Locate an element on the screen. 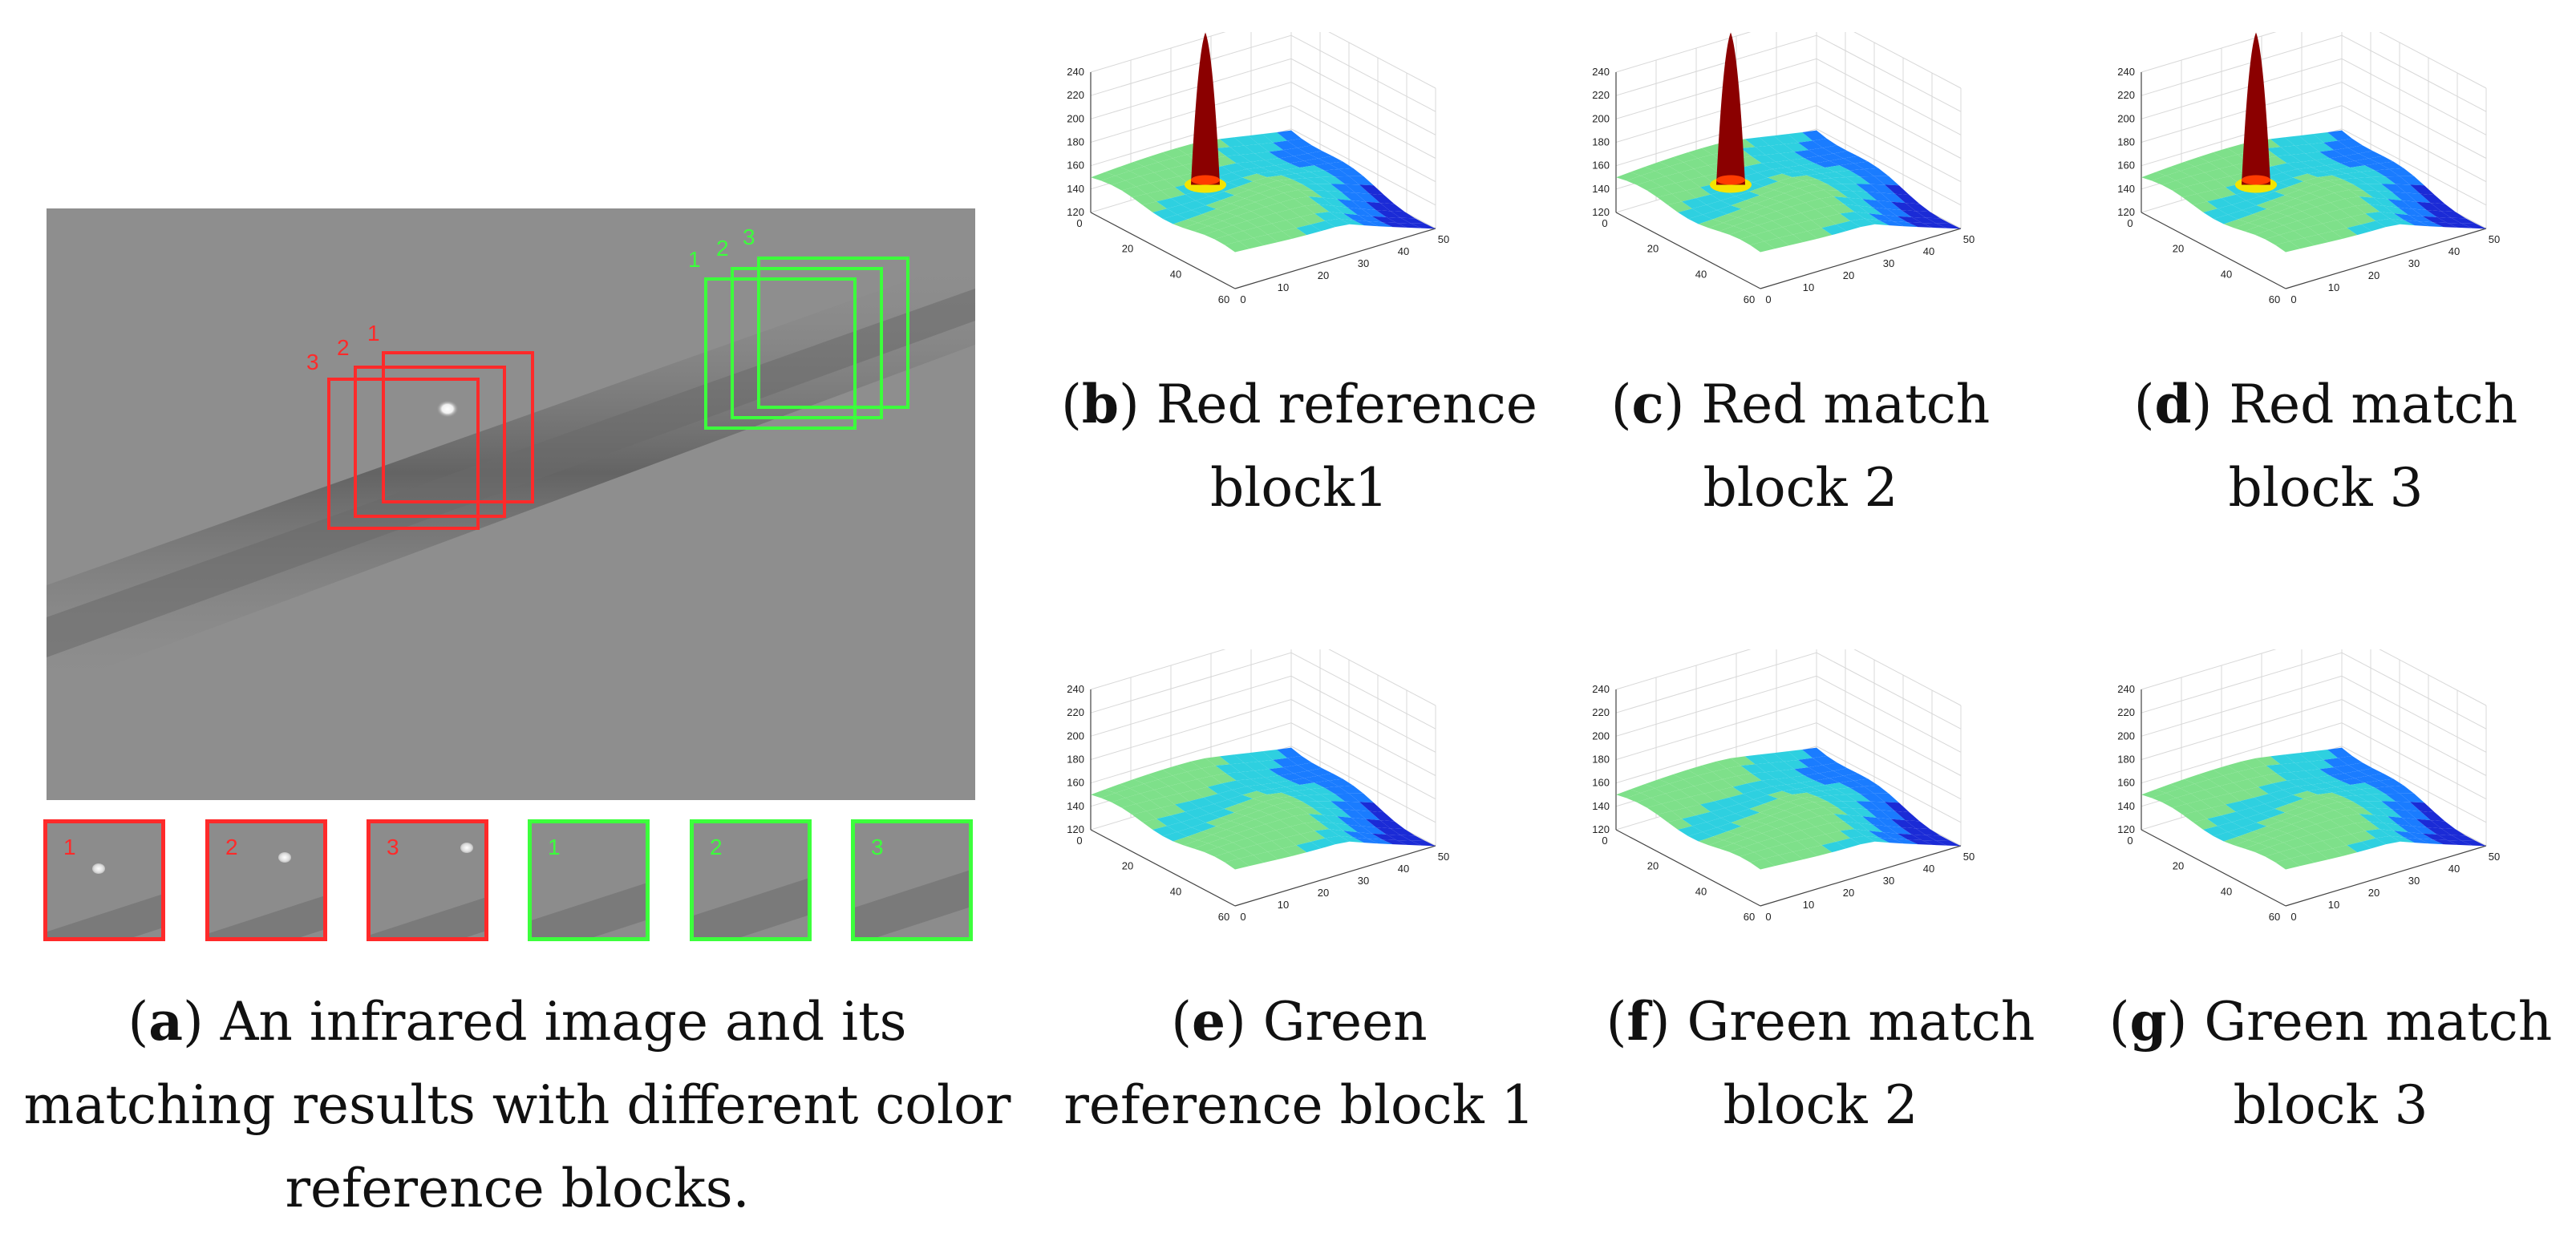 This screenshot has width=2576, height=1237. plot-x-tick-label: 60 is located at coordinates (1223, 299).